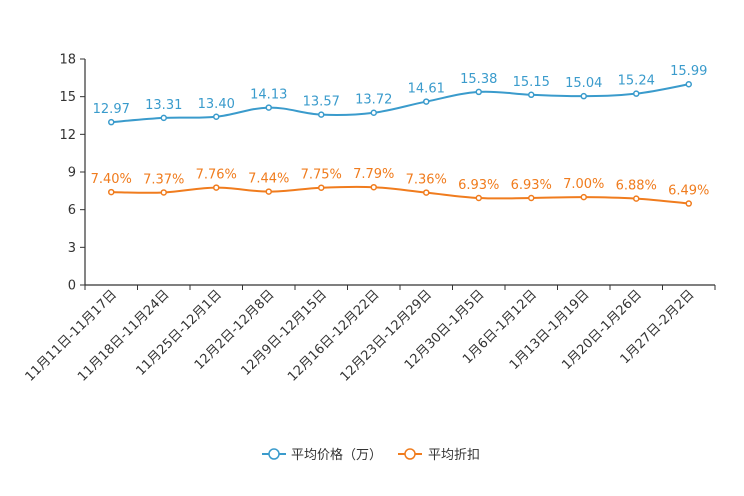 The width and height of the screenshot is (744, 496). Describe the element at coordinates (373, 100) in the screenshot. I see `data-label: 13.72` at that location.